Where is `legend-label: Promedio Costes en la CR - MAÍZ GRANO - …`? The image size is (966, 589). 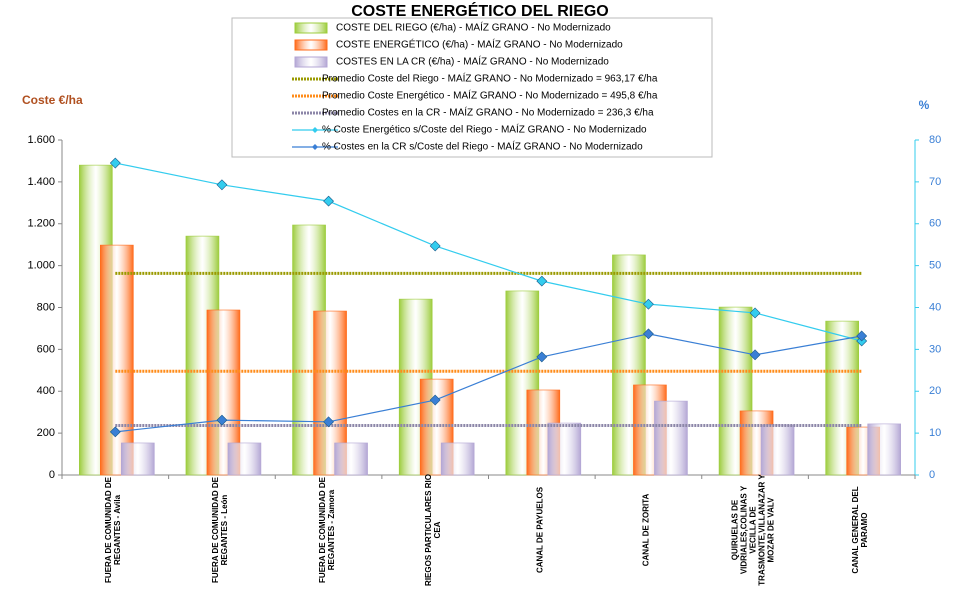
legend-label: Promedio Costes en la CR - MAÍZ GRANO - … is located at coordinates (488, 112).